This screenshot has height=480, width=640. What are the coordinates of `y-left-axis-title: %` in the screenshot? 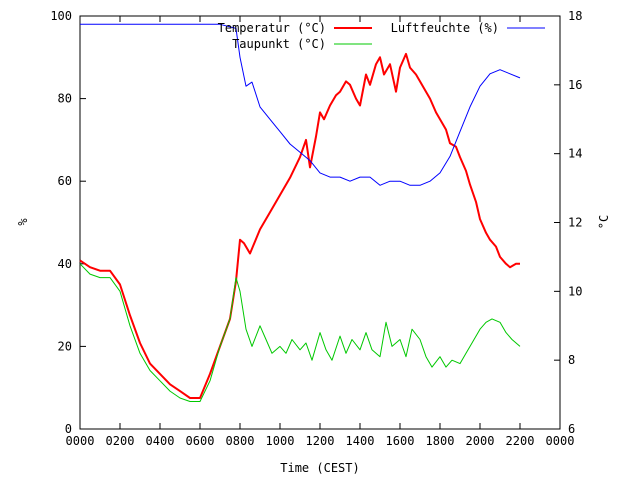 It's located at (23, 222).